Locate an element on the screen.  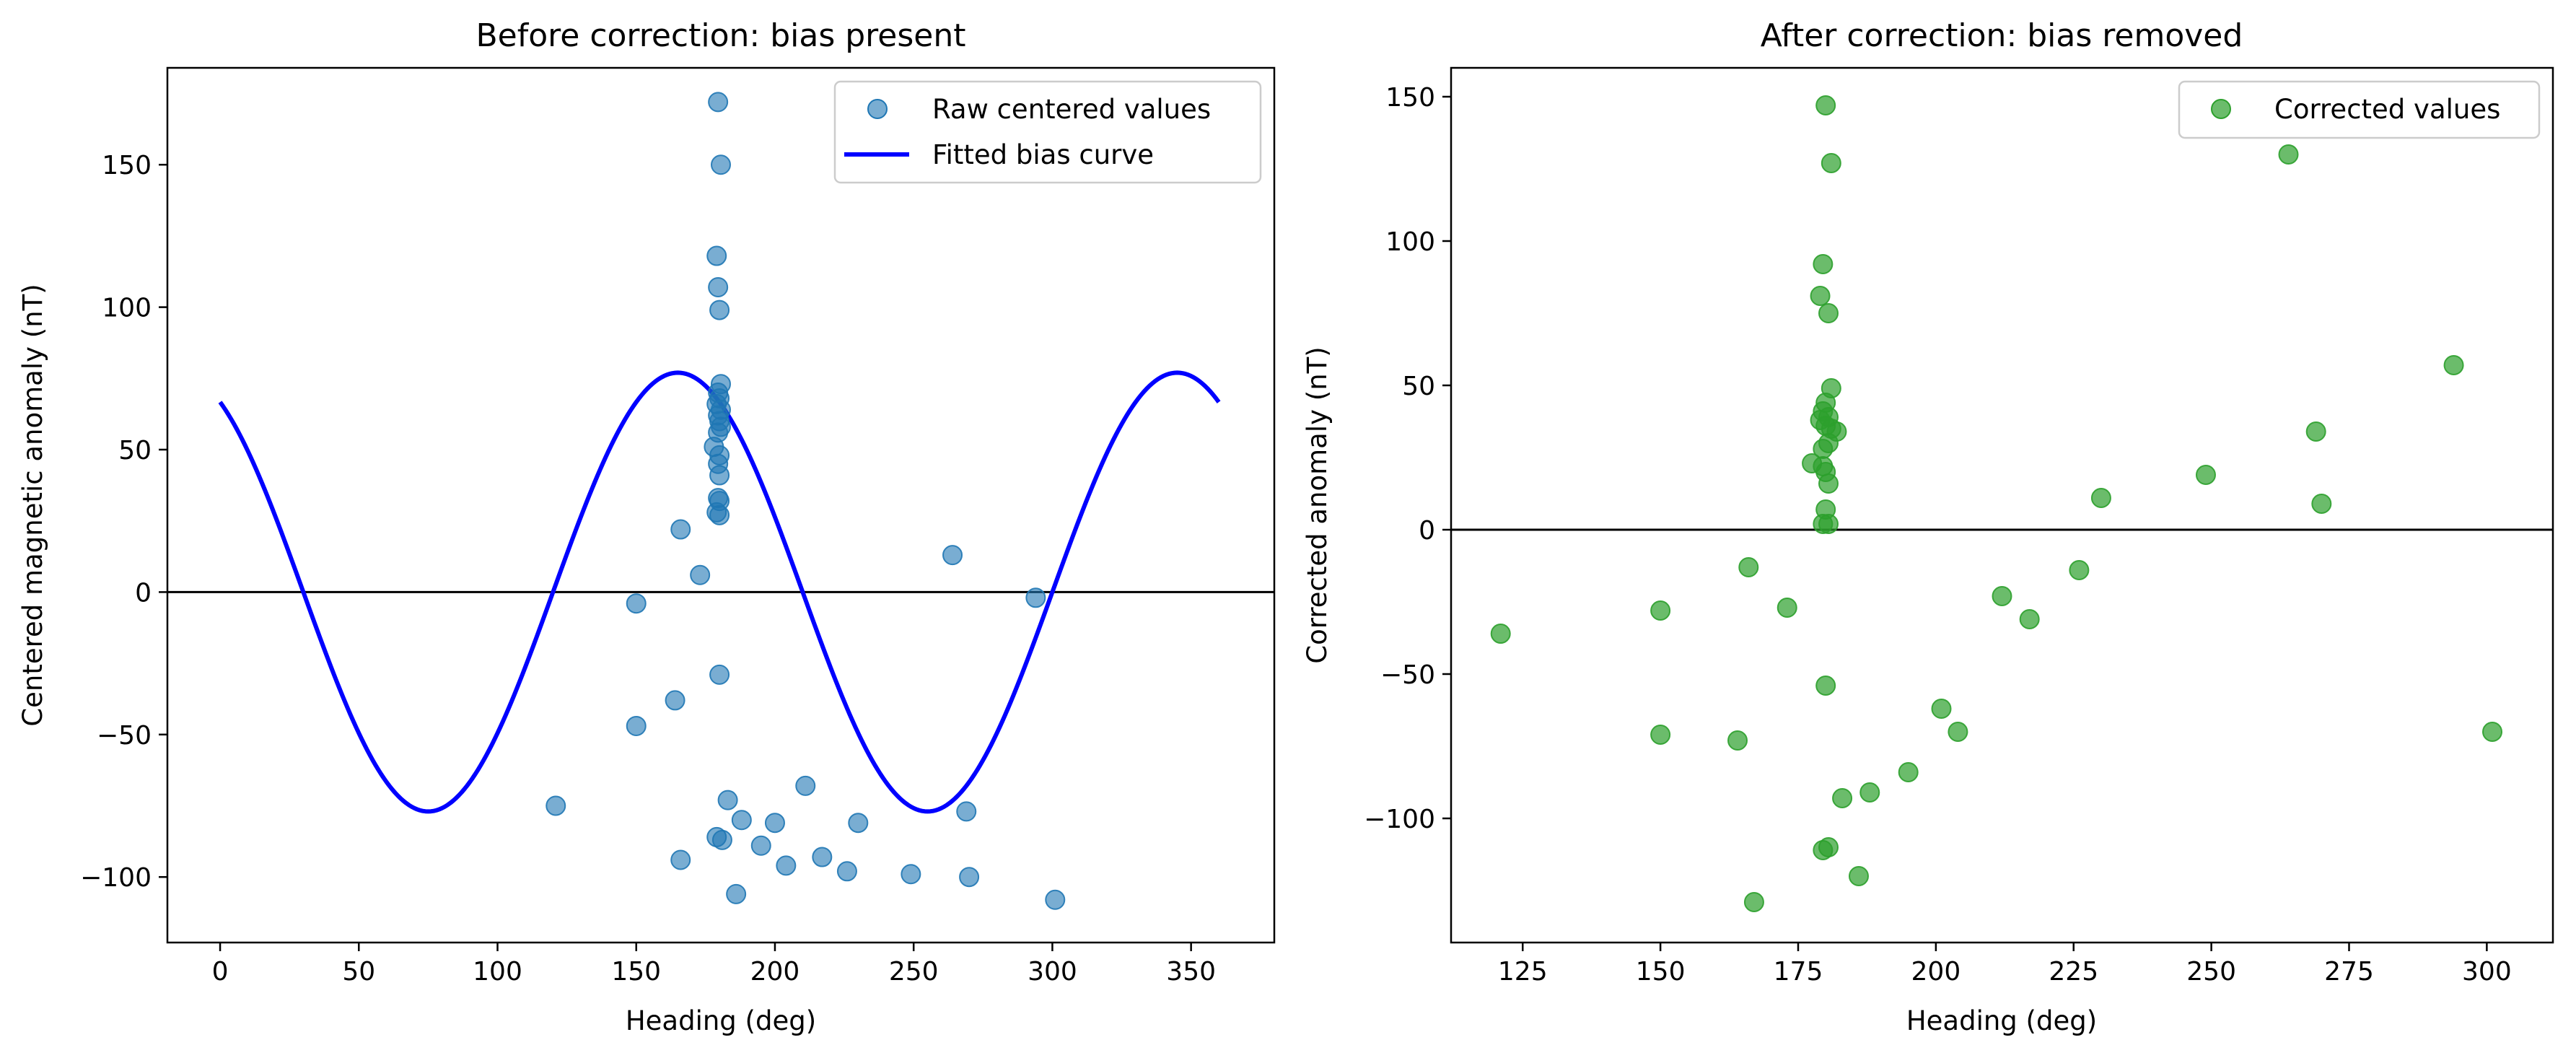
x-tick-label: 50 is located at coordinates (358, 972).